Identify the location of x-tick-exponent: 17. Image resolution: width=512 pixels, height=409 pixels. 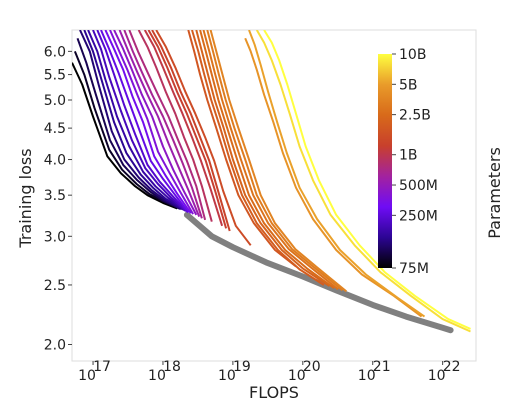
(102, 367).